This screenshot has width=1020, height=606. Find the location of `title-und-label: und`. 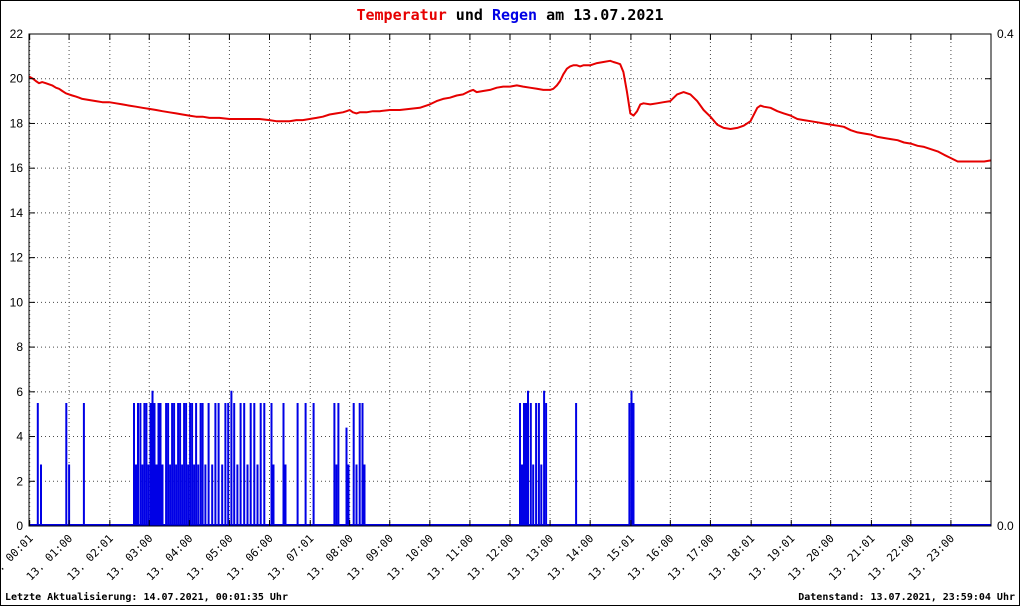

title-und-label: und is located at coordinates (469, 15).